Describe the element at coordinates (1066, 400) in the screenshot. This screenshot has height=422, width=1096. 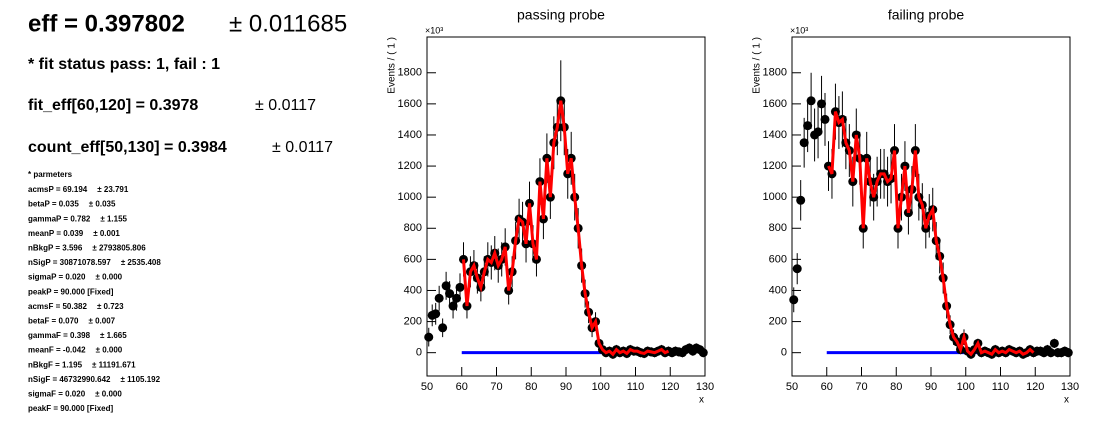
I see `x-axis-label: x` at that location.